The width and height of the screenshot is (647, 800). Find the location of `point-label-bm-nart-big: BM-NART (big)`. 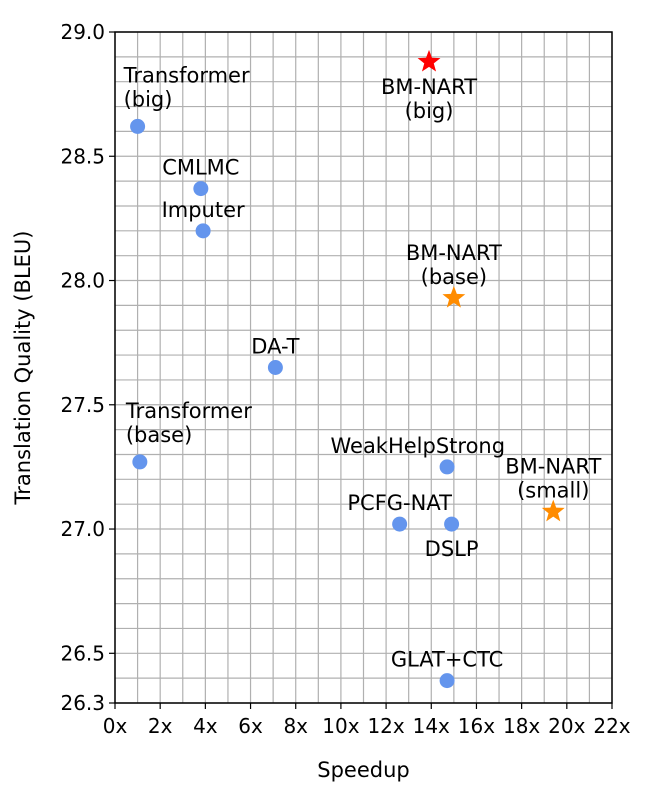

point-label-bm-nart-big: BM-NART (big) is located at coordinates (429, 99).